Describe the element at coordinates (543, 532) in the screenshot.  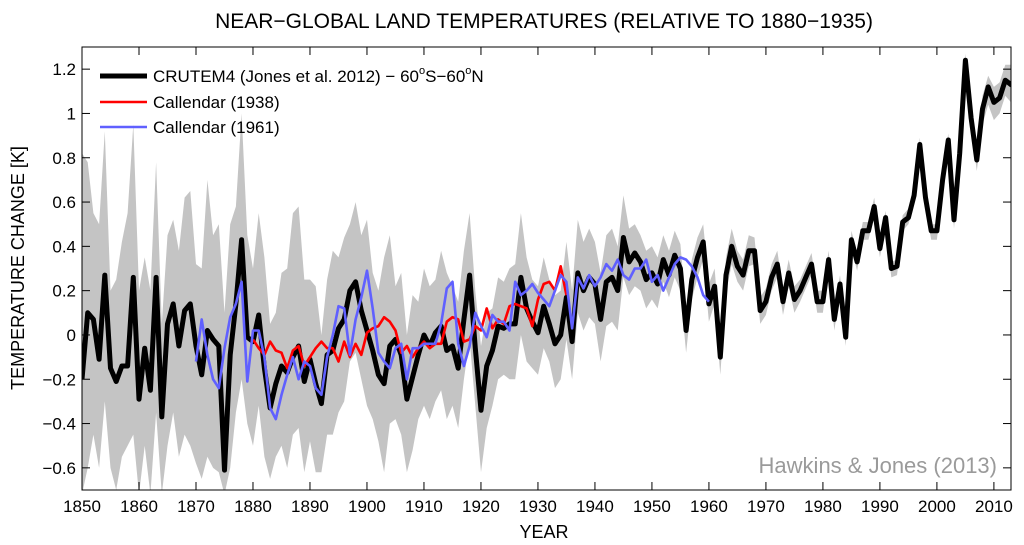
I see `x-axis-label: YEAR` at that location.